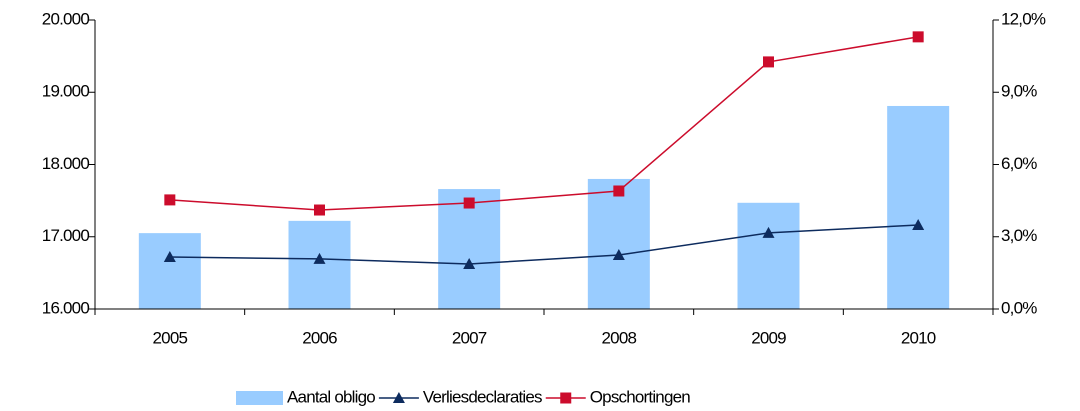  What do you see at coordinates (619, 337) in the screenshot?
I see `x-tick-label: 2008` at bounding box center [619, 337].